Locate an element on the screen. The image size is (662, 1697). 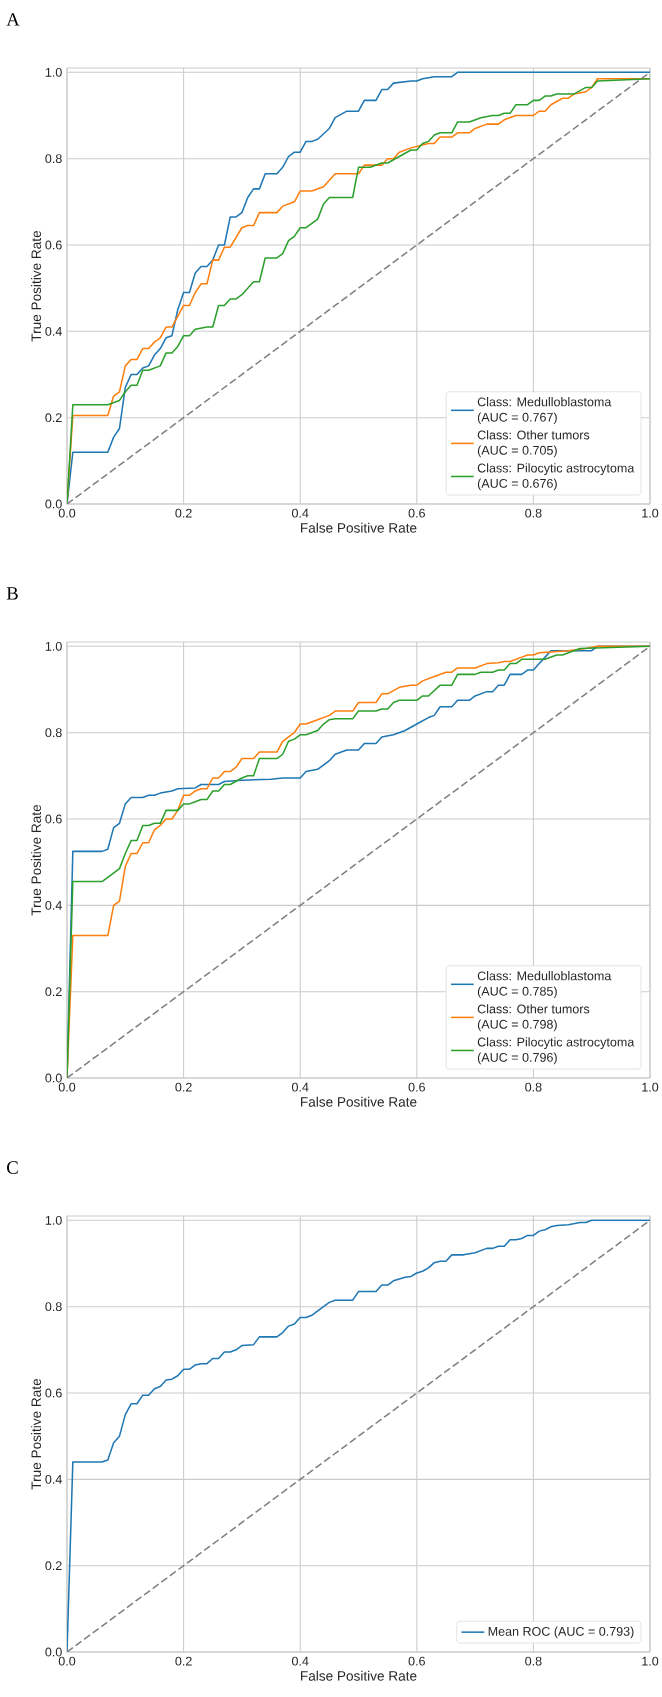
legend-label: Class: Other tumors (AUC = 0.705) is located at coordinates (533, 444).